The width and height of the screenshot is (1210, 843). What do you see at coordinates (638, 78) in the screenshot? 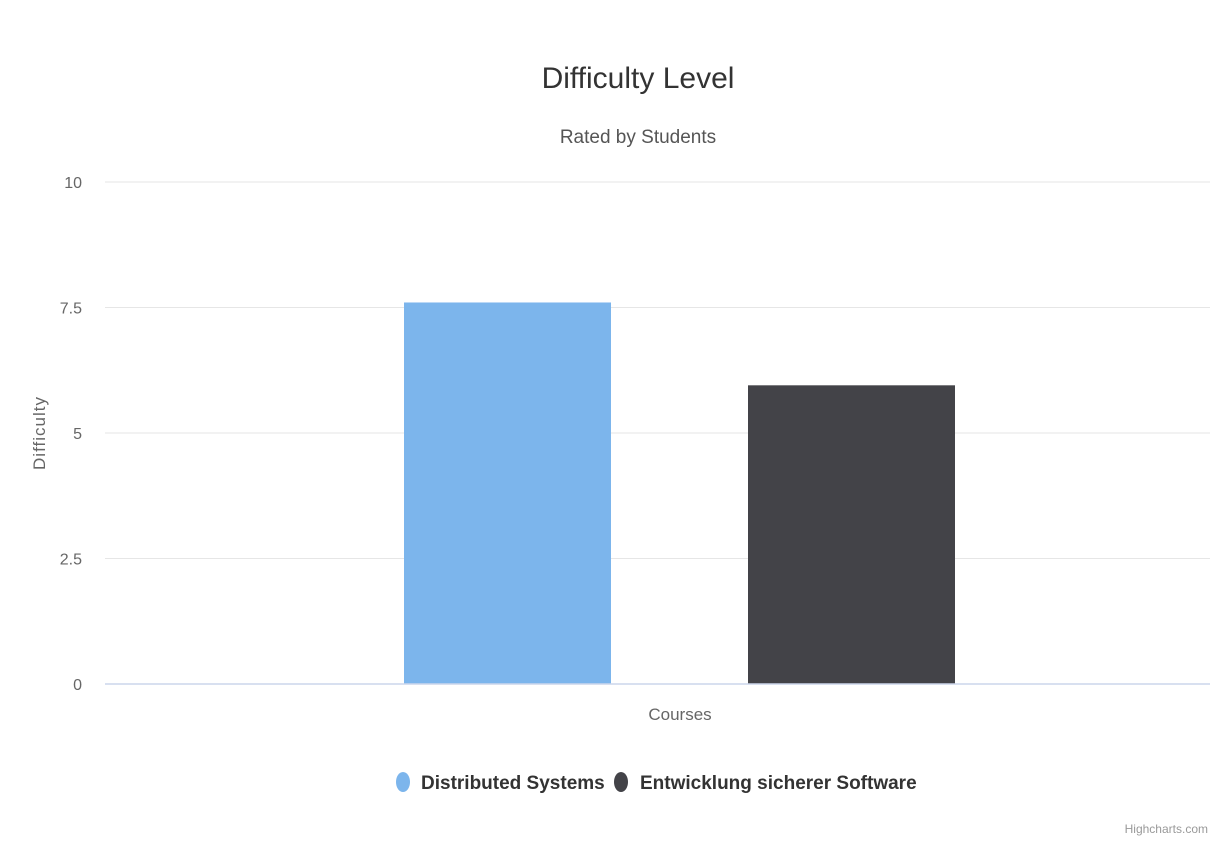
I see `chart-title: Difficulty Level` at bounding box center [638, 78].